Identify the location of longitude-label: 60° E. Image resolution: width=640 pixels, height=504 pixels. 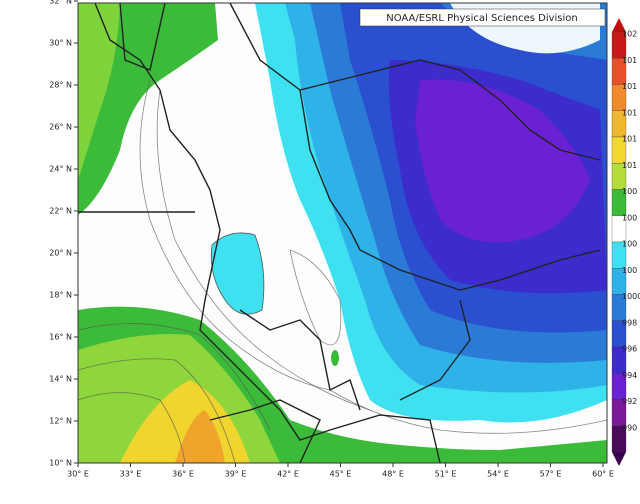
(603, 474).